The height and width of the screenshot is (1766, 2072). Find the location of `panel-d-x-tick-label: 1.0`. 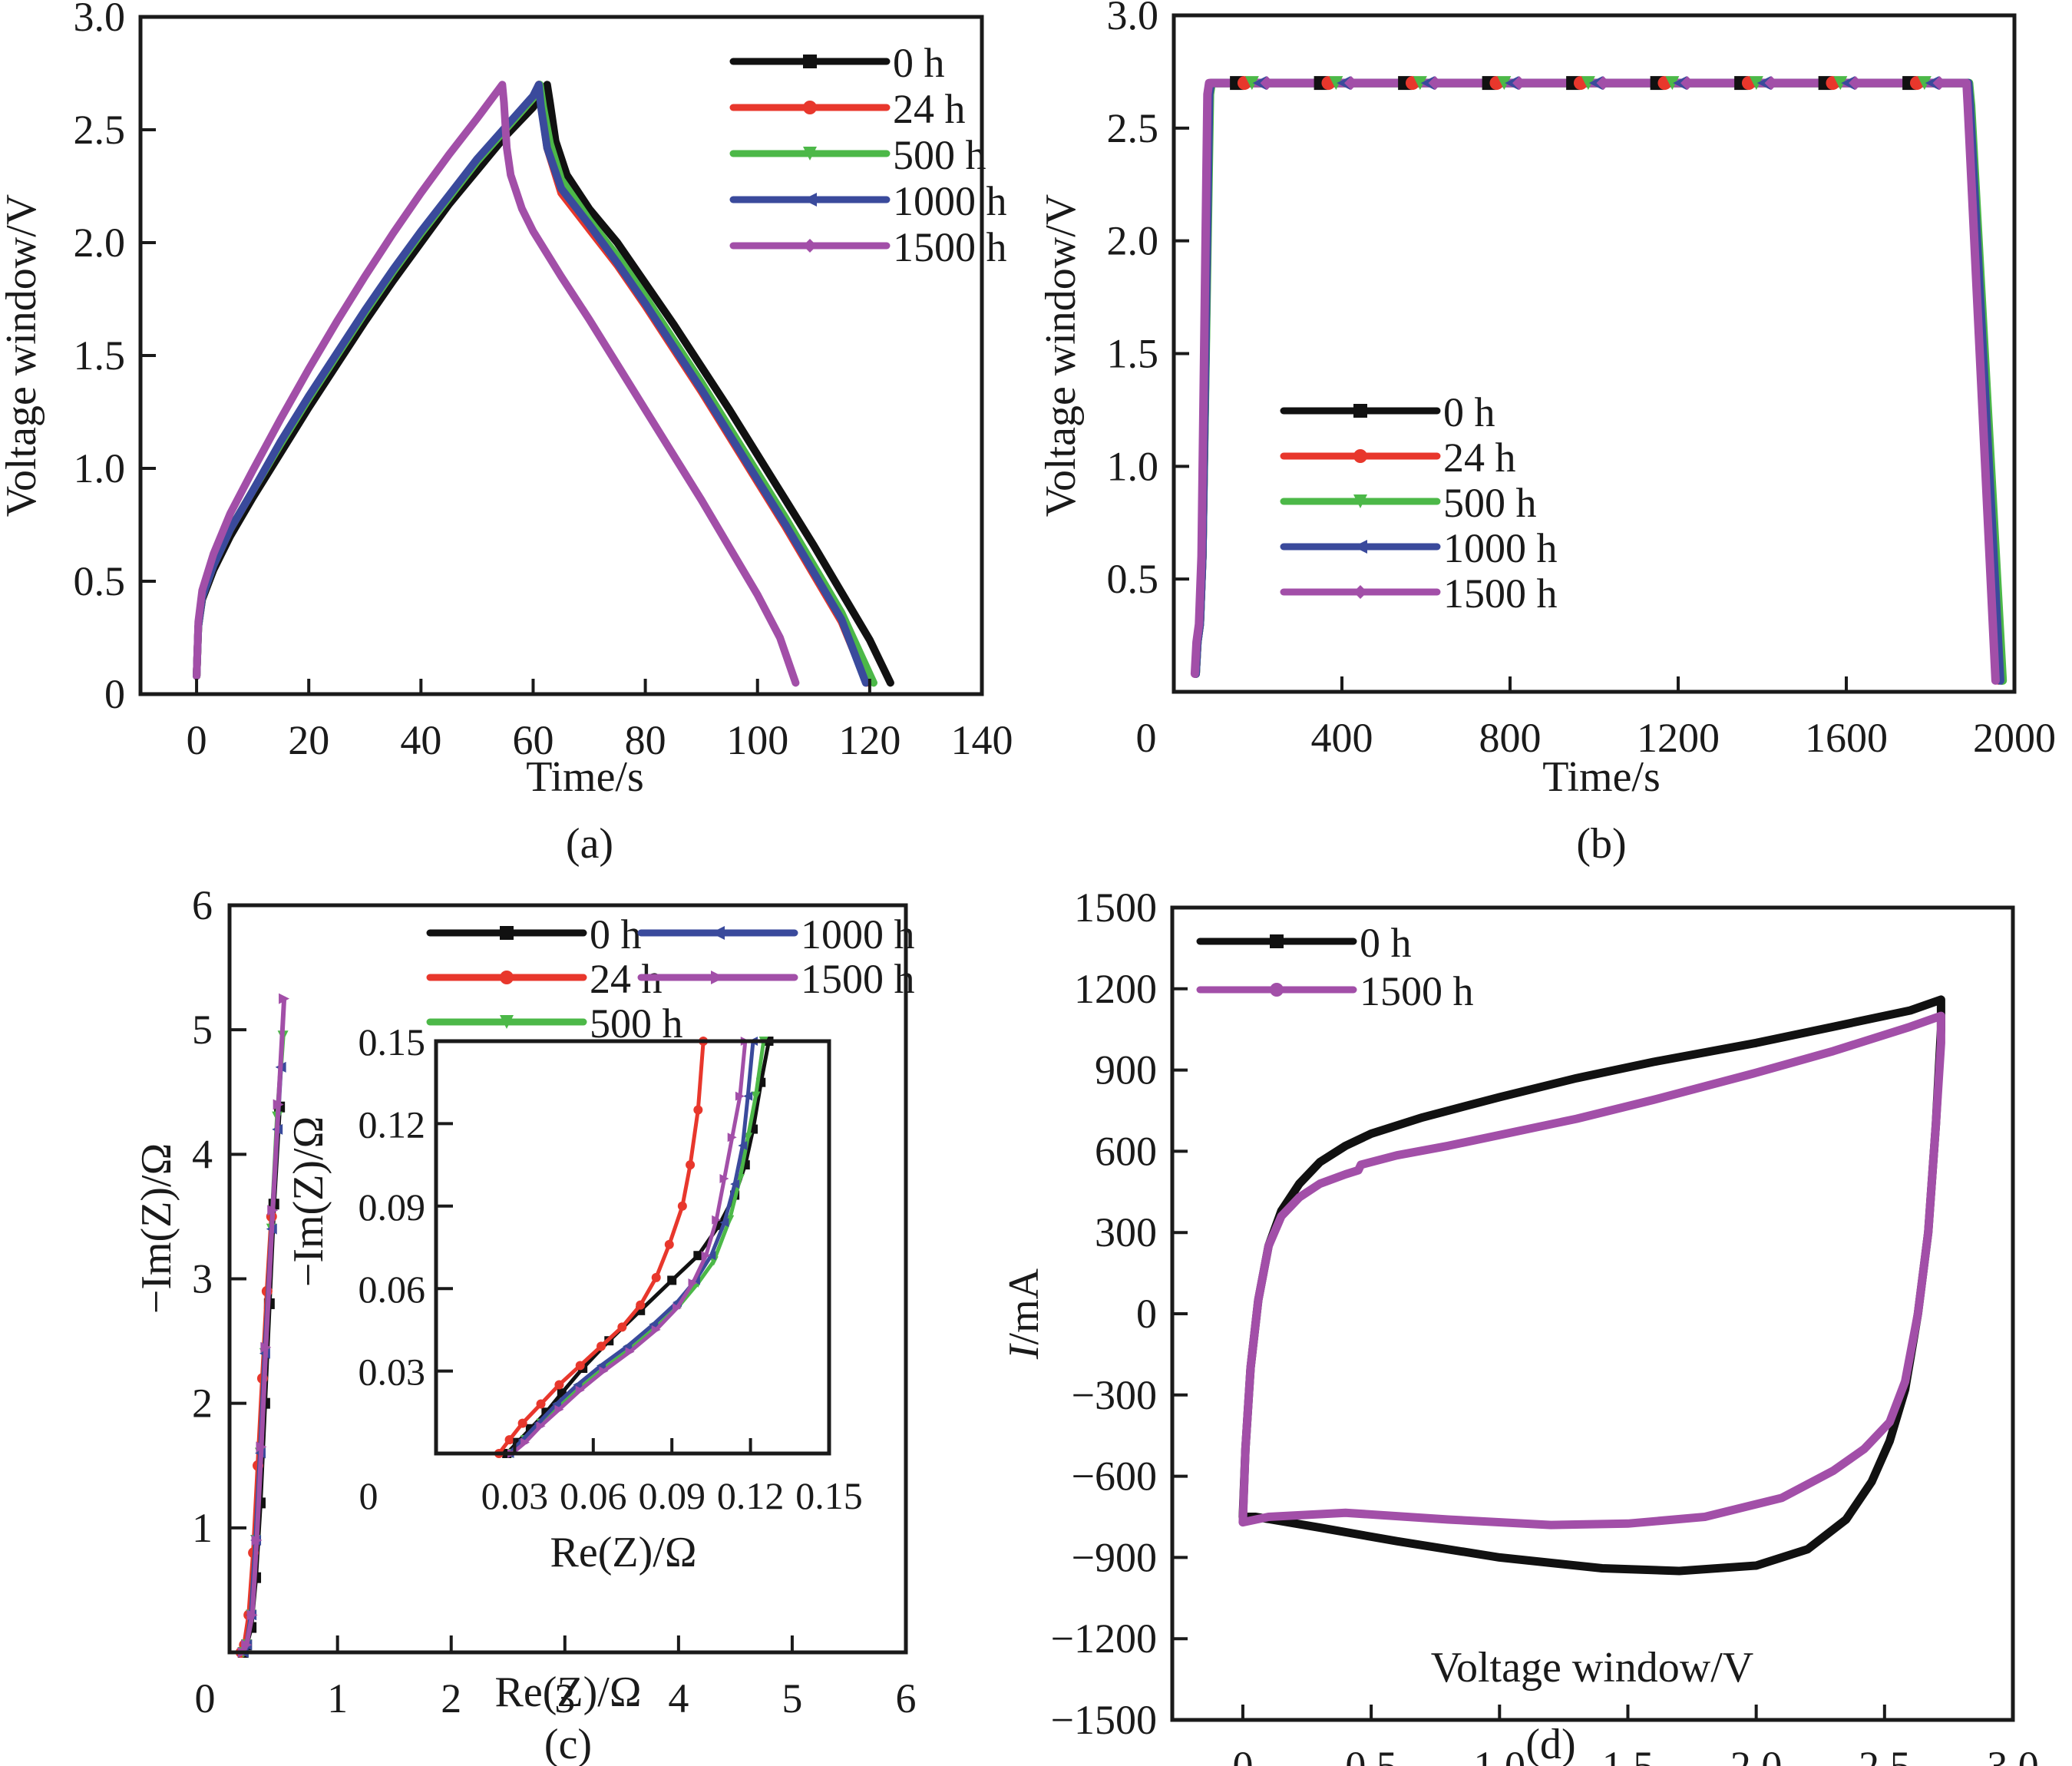

panel-d-x-tick-label: 1.0 is located at coordinates (1500, 1754).